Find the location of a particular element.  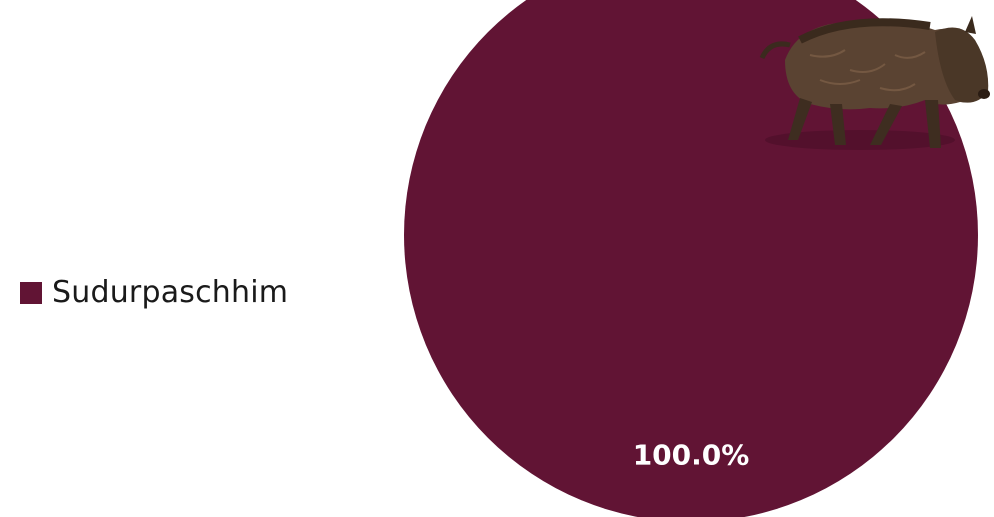

legend: Sudurpaschhim is located at coordinates (154, 292).